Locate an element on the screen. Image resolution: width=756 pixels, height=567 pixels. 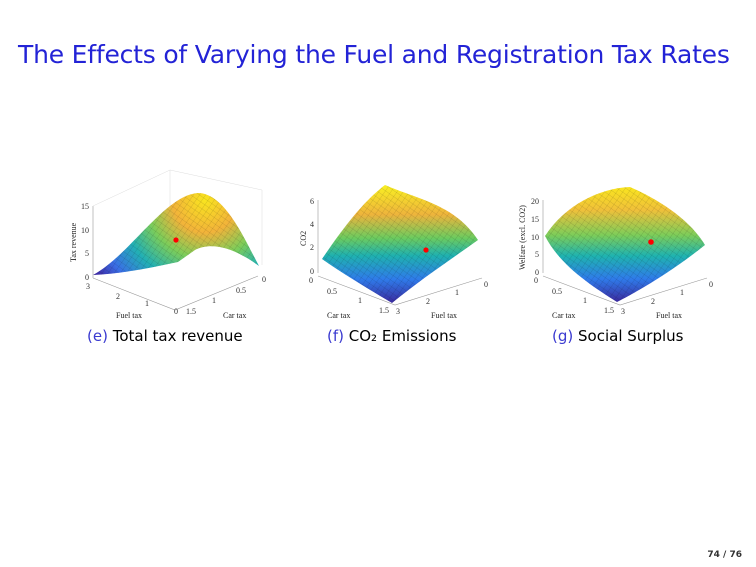
caption-label: (f) is located at coordinates (335, 336).